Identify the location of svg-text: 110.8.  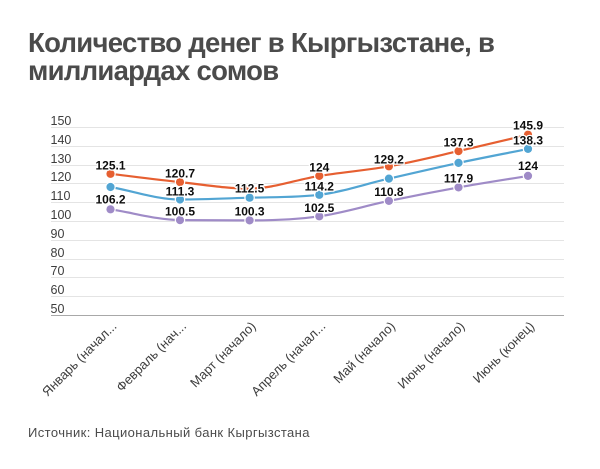
(389, 192).